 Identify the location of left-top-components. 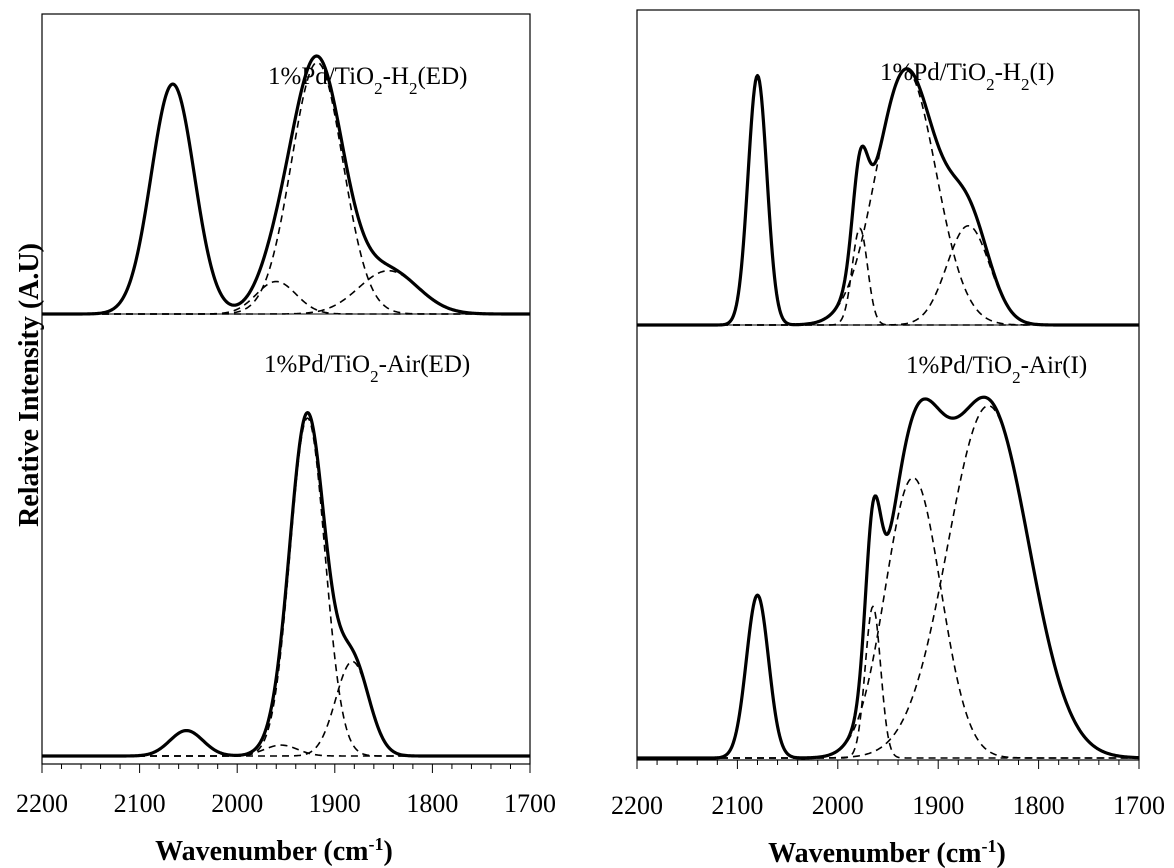
(286, 188).